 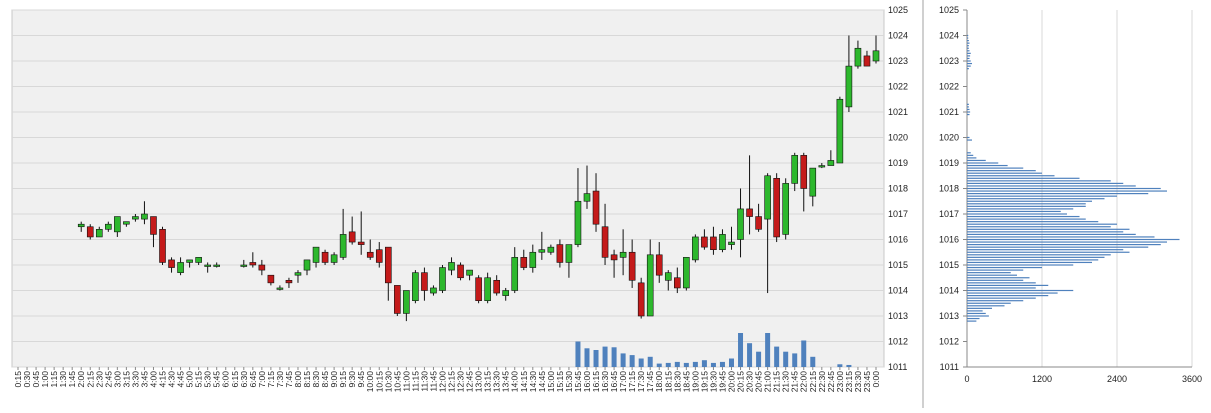 I want to click on profile-x-tick-label: 1200, so click(x=1042, y=379).